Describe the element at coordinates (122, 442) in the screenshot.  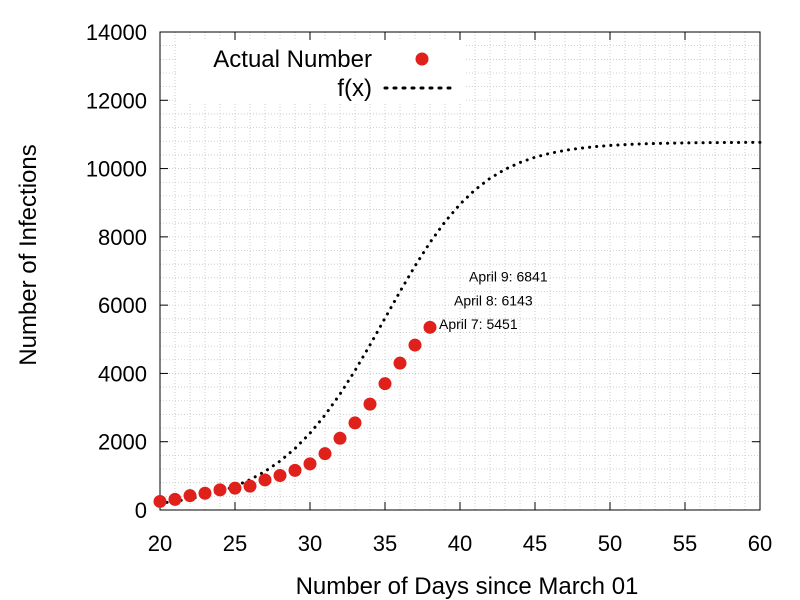
I see `y-tick-label: 2000` at that location.